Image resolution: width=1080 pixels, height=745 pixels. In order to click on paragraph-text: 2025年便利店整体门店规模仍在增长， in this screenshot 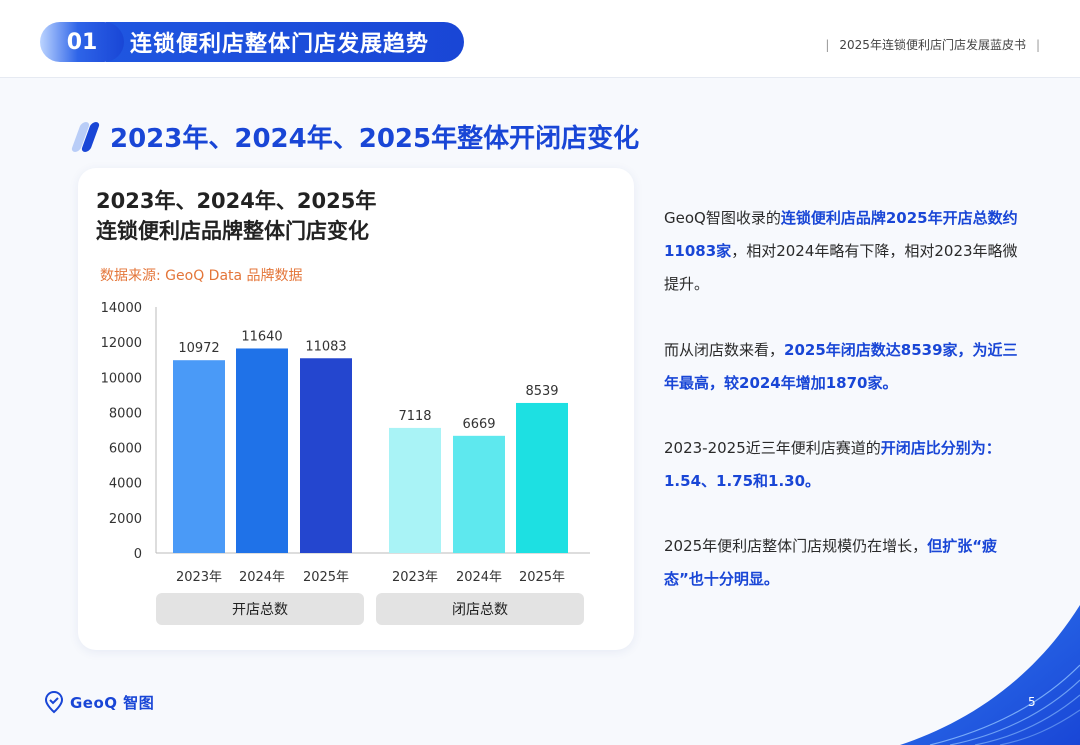, I will do `click(796, 546)`.